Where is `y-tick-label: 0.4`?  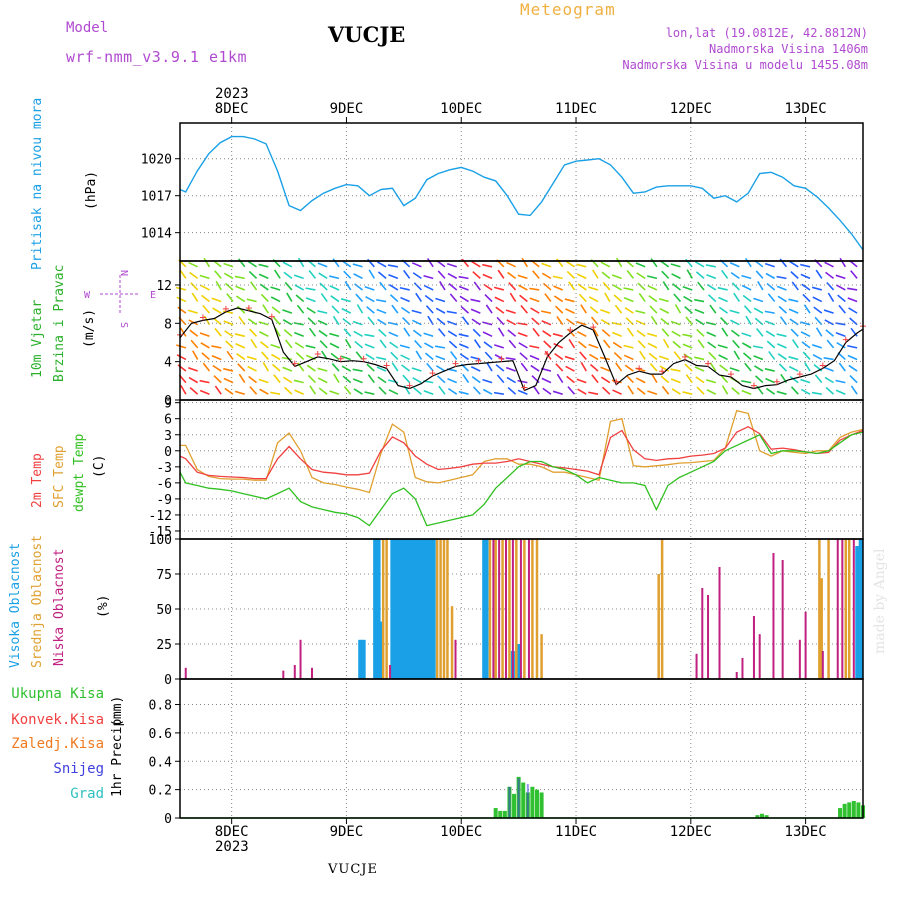 y-tick-label: 0.4 is located at coordinates (161, 762).